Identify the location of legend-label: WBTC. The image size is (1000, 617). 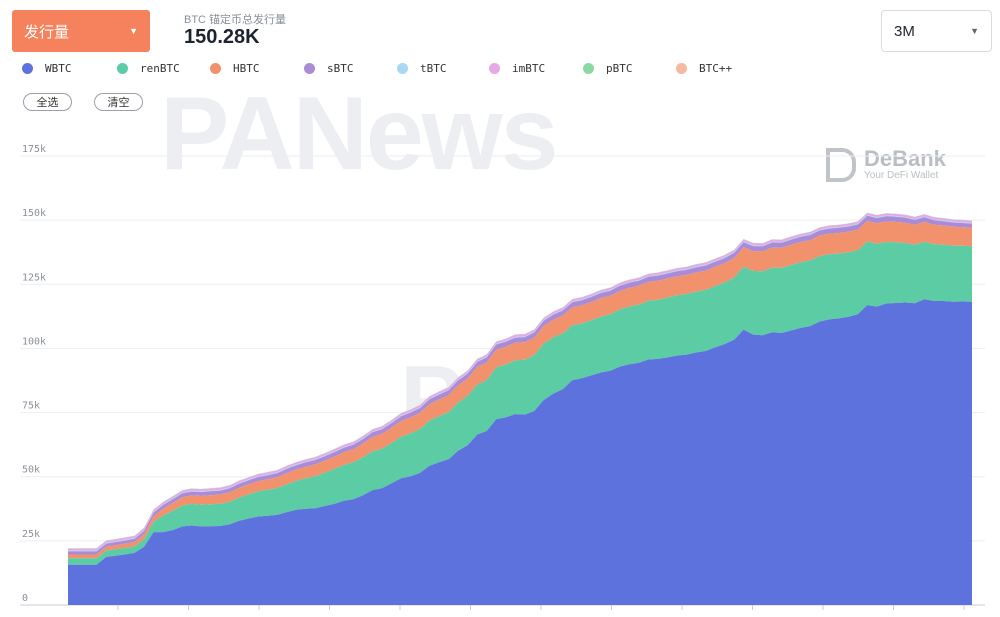
(58, 68).